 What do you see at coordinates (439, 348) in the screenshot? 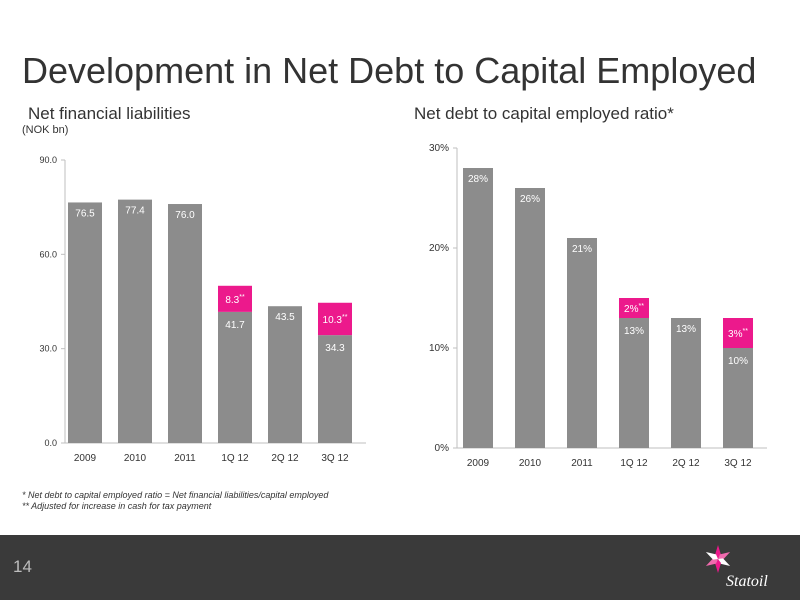
I see `y-tick-label: 10%` at bounding box center [439, 348].